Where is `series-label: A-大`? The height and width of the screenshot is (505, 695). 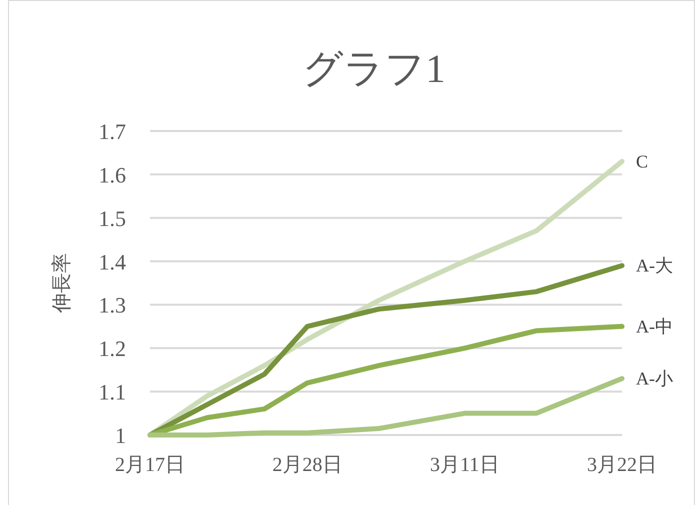
series-label: A-大 is located at coordinates (654, 266).